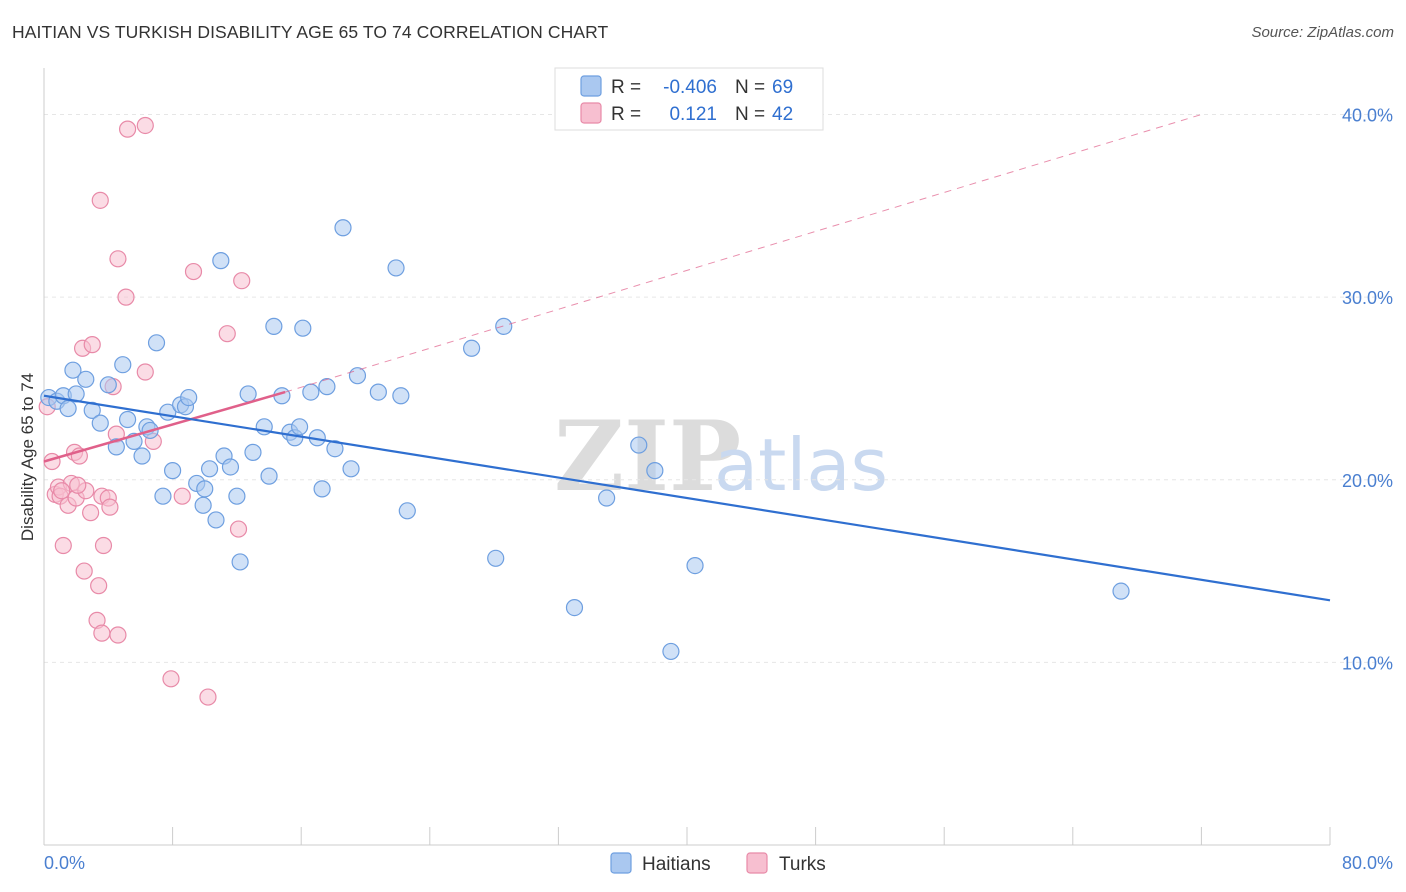 The width and height of the screenshot is (1406, 892). What do you see at coordinates (1367, 663) in the screenshot?
I see `y-tick-label-10: 10.0%` at bounding box center [1367, 663].